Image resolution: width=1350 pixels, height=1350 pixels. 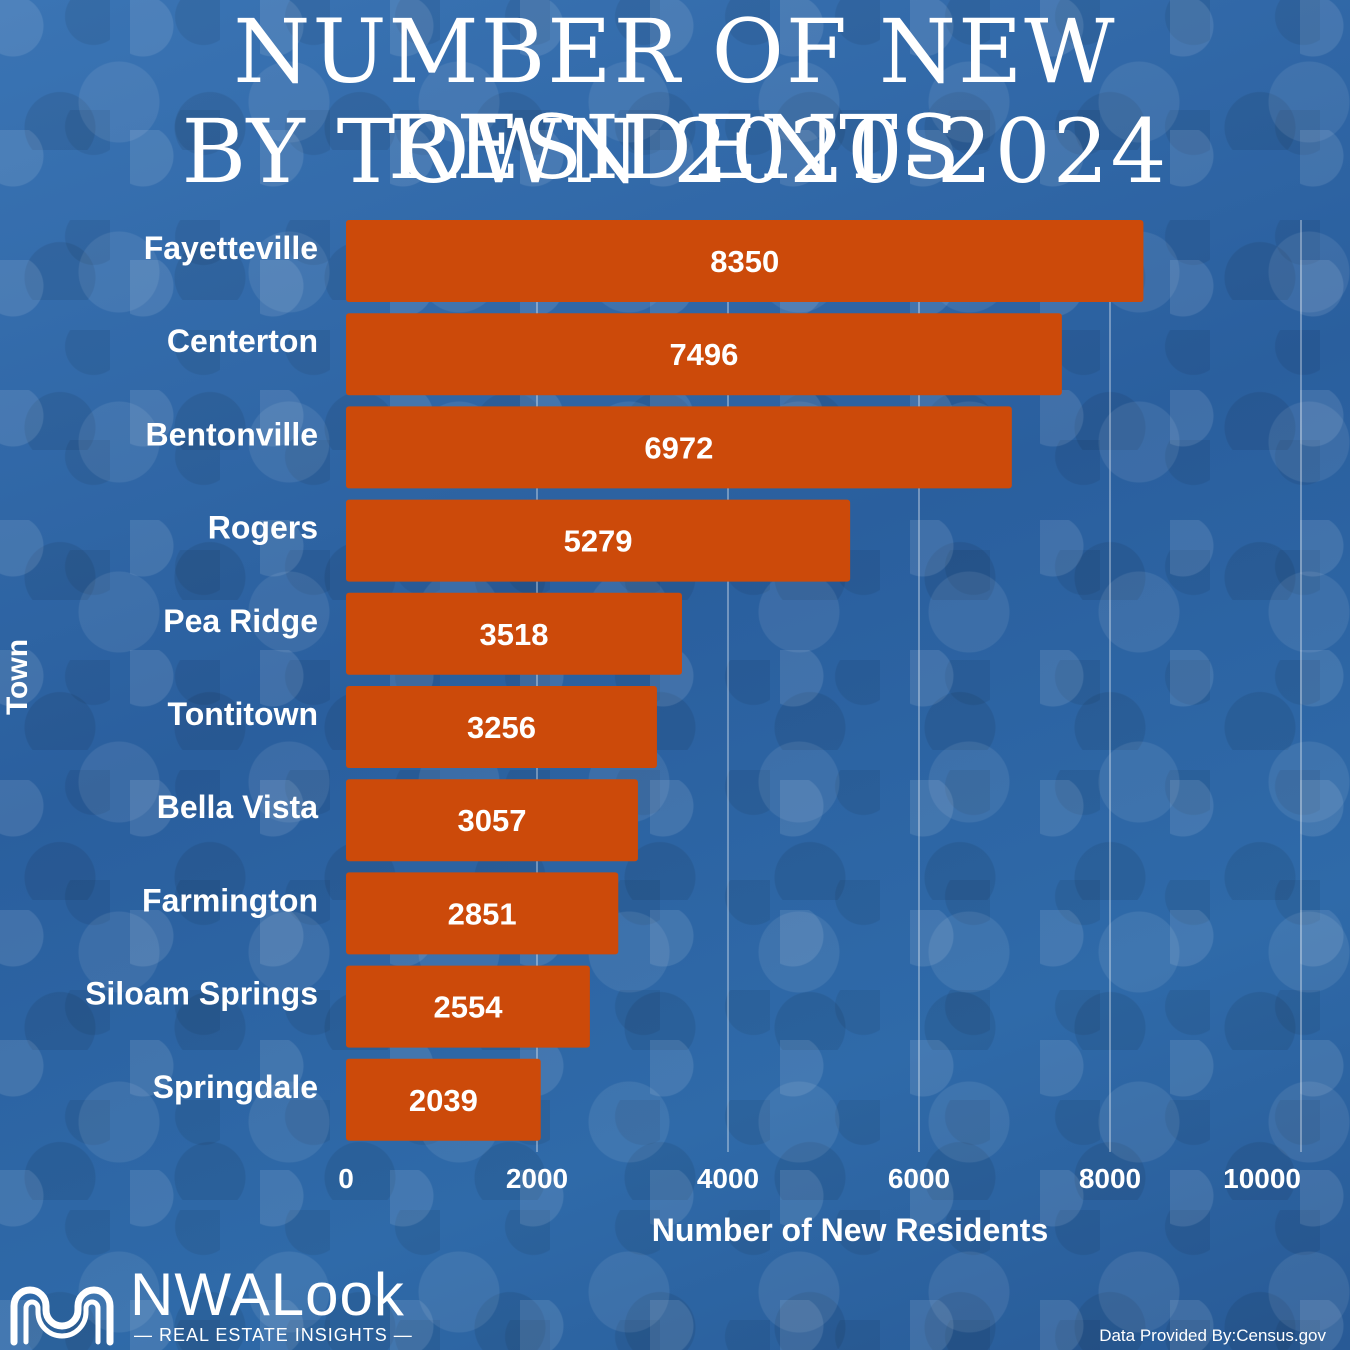 I want to click on data-label: 5279, so click(x=598, y=541).